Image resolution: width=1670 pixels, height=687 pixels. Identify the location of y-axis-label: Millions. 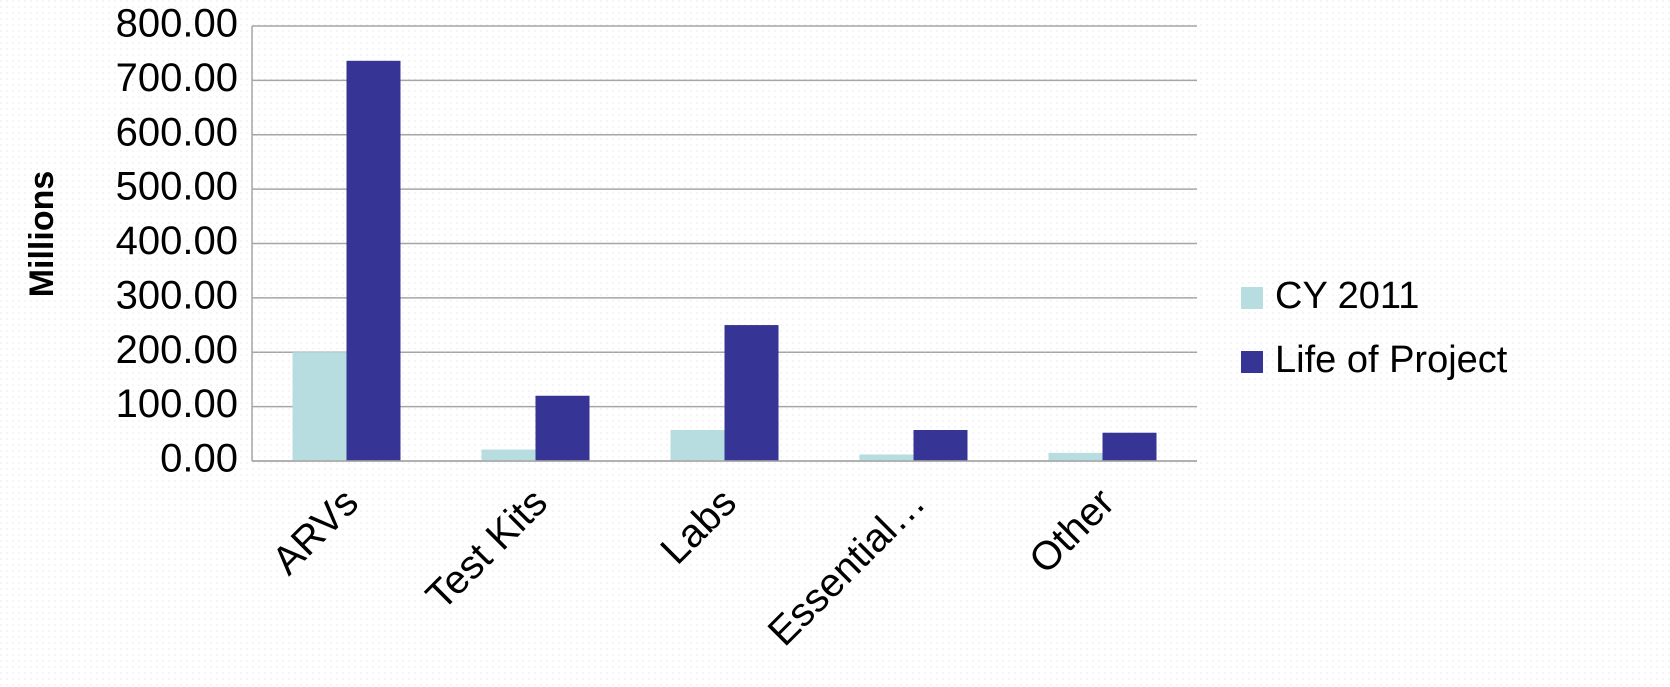
(42, 234).